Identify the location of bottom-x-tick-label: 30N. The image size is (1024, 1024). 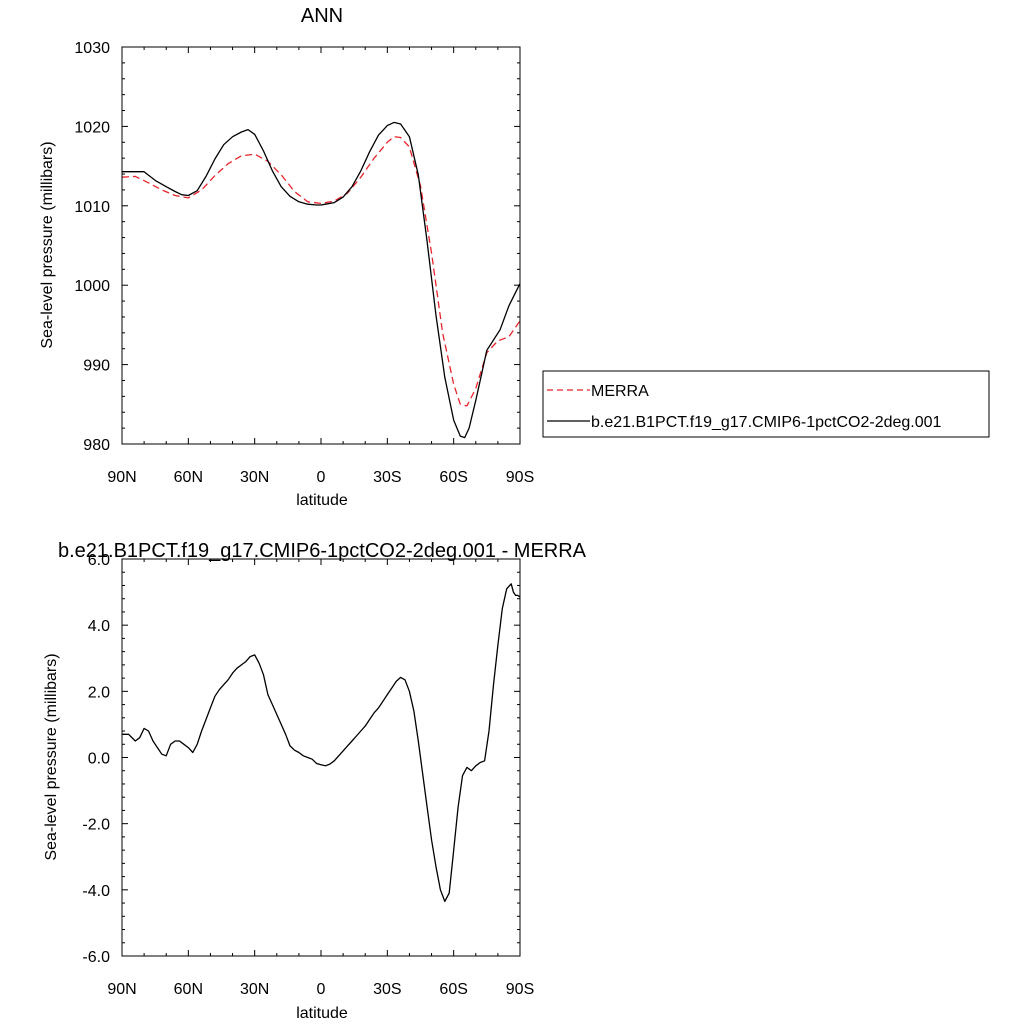
(254, 989).